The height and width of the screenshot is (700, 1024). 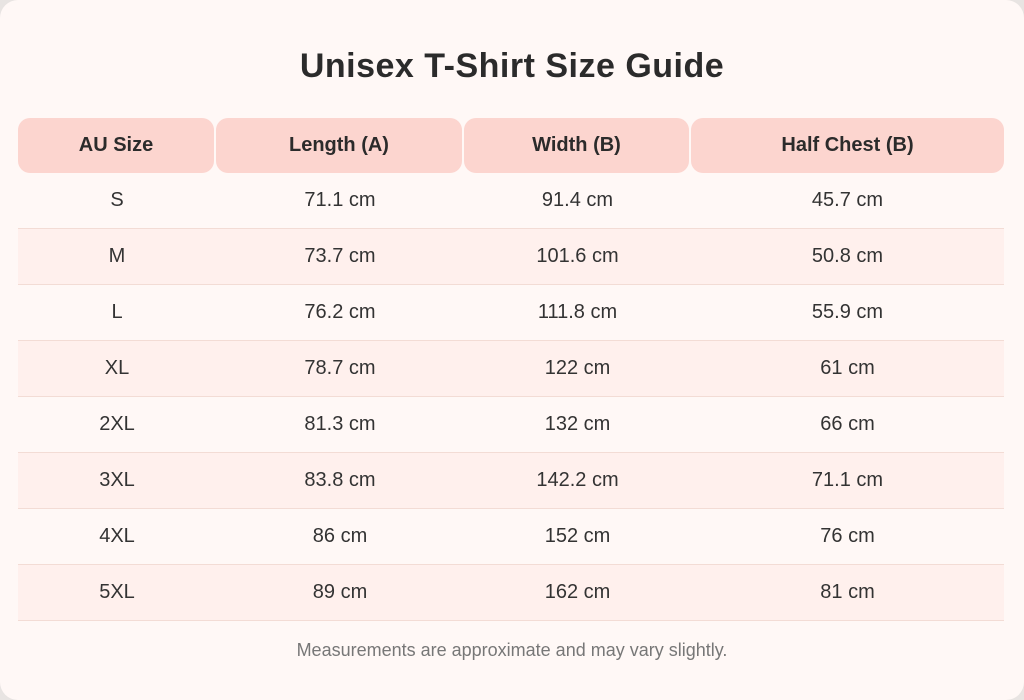 I want to click on page-title: Unisex T-Shirt Size Guide, so click(x=512, y=66).